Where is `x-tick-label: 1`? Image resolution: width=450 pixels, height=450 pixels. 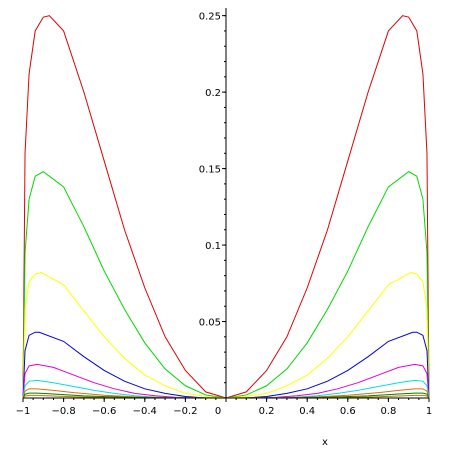
x-tick-label: 1 is located at coordinates (429, 411).